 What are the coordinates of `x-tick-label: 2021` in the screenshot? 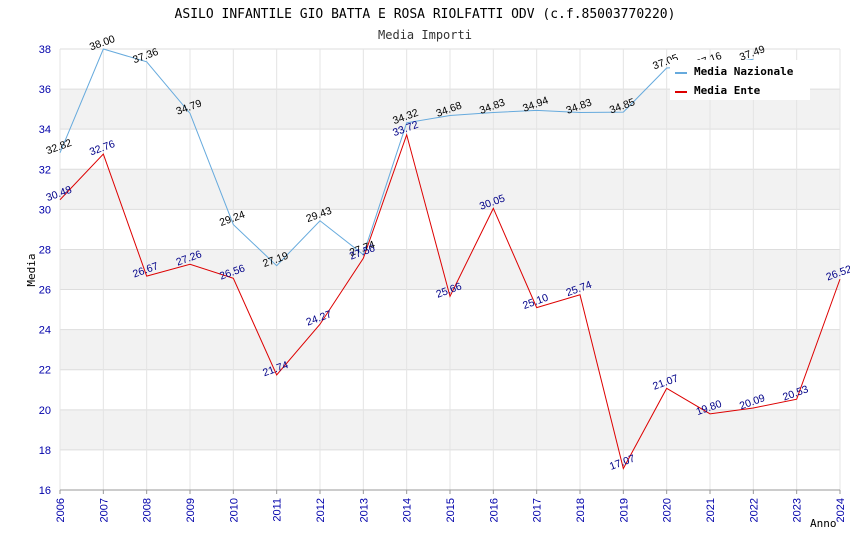 It's located at (711, 510).